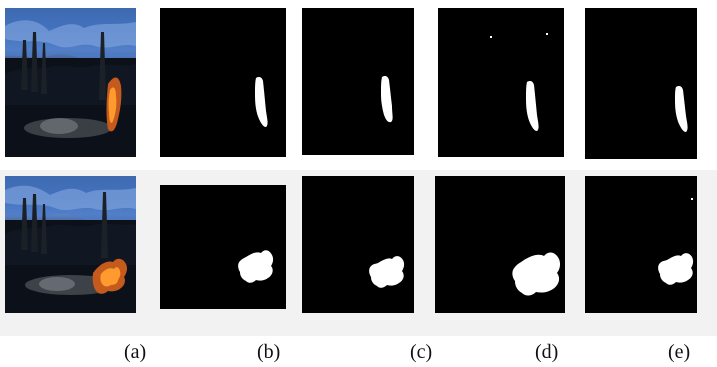  Describe the element at coordinates (135, 352) in the screenshot. I see `label-a: (a)` at that location.